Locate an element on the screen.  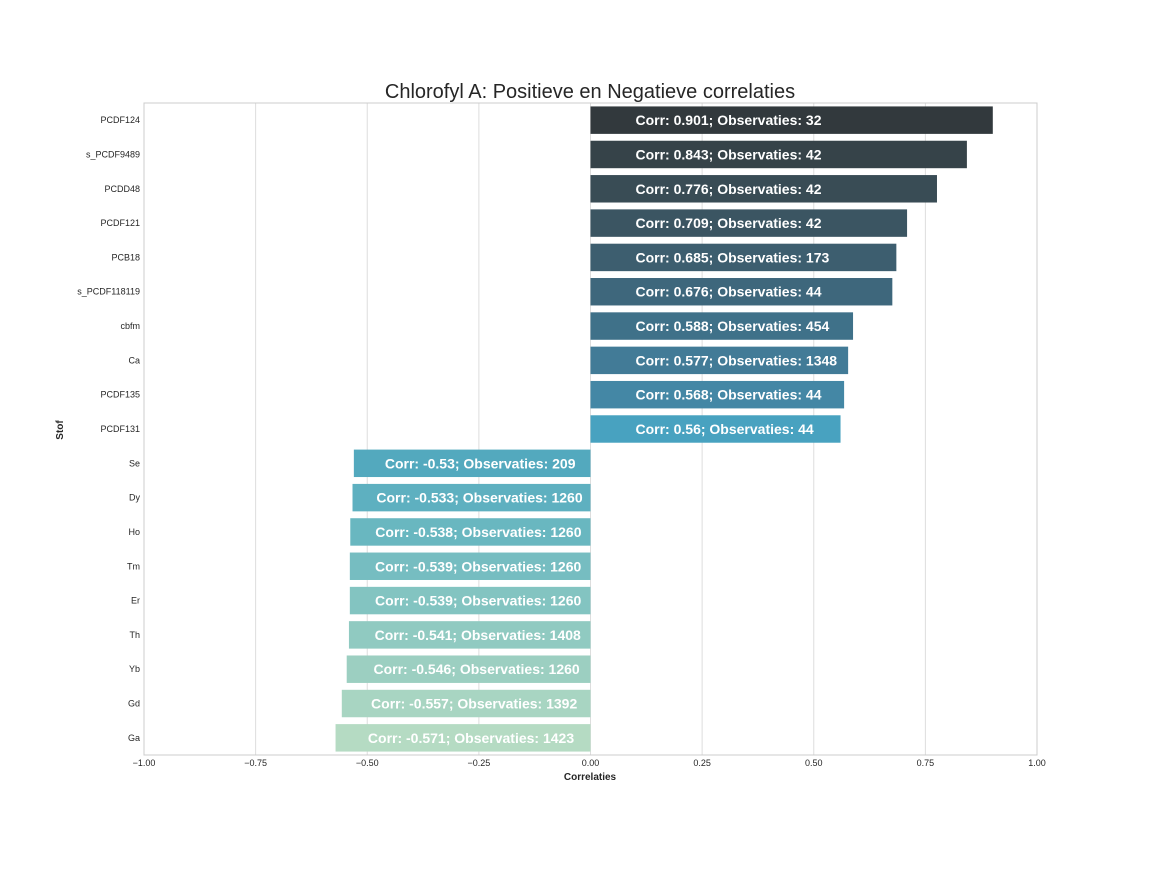
y-tick-label: Gd is located at coordinates (134, 704).